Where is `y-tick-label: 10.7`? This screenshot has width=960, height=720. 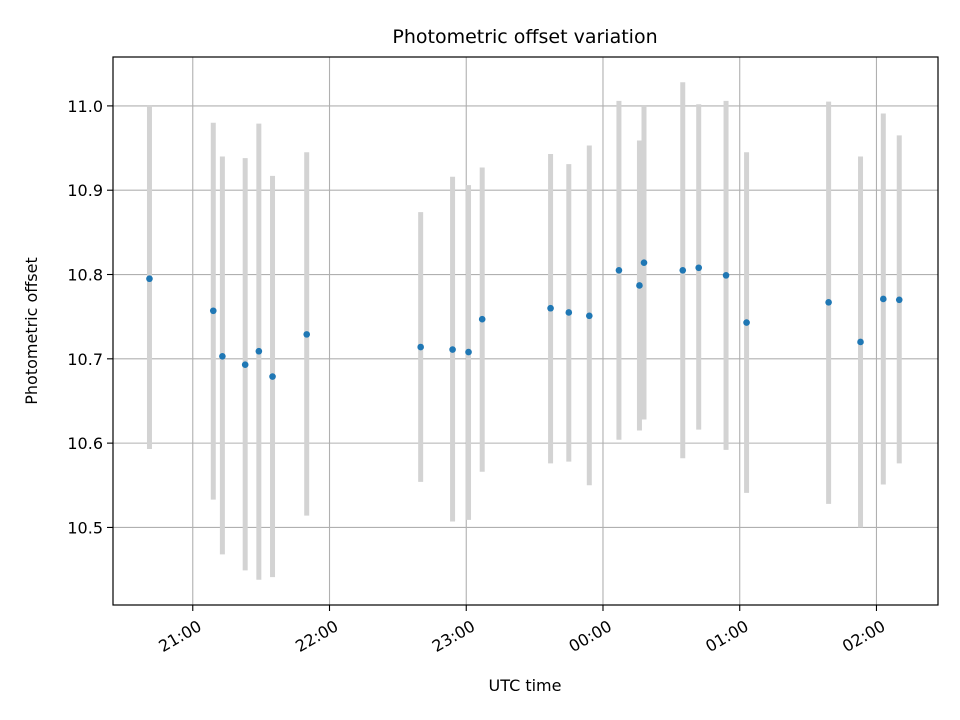
y-tick-label: 10.7 is located at coordinates (85, 359).